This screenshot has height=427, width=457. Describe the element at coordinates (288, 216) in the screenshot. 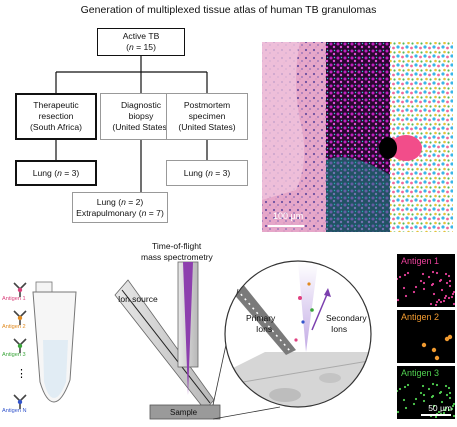

I see `microscopy-scale-bar: 100 µm` at that location.